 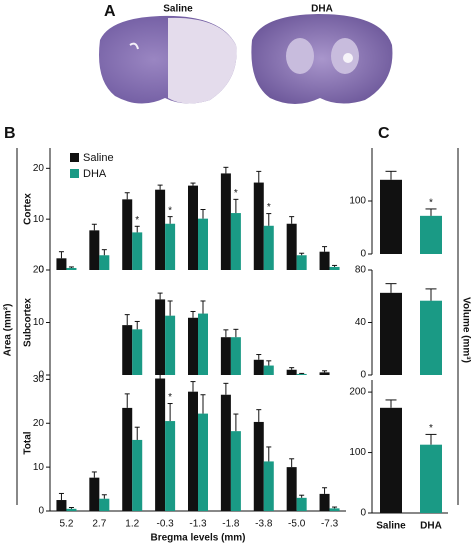 I want to click on y-tick-label: 200, so click(x=357, y=392).